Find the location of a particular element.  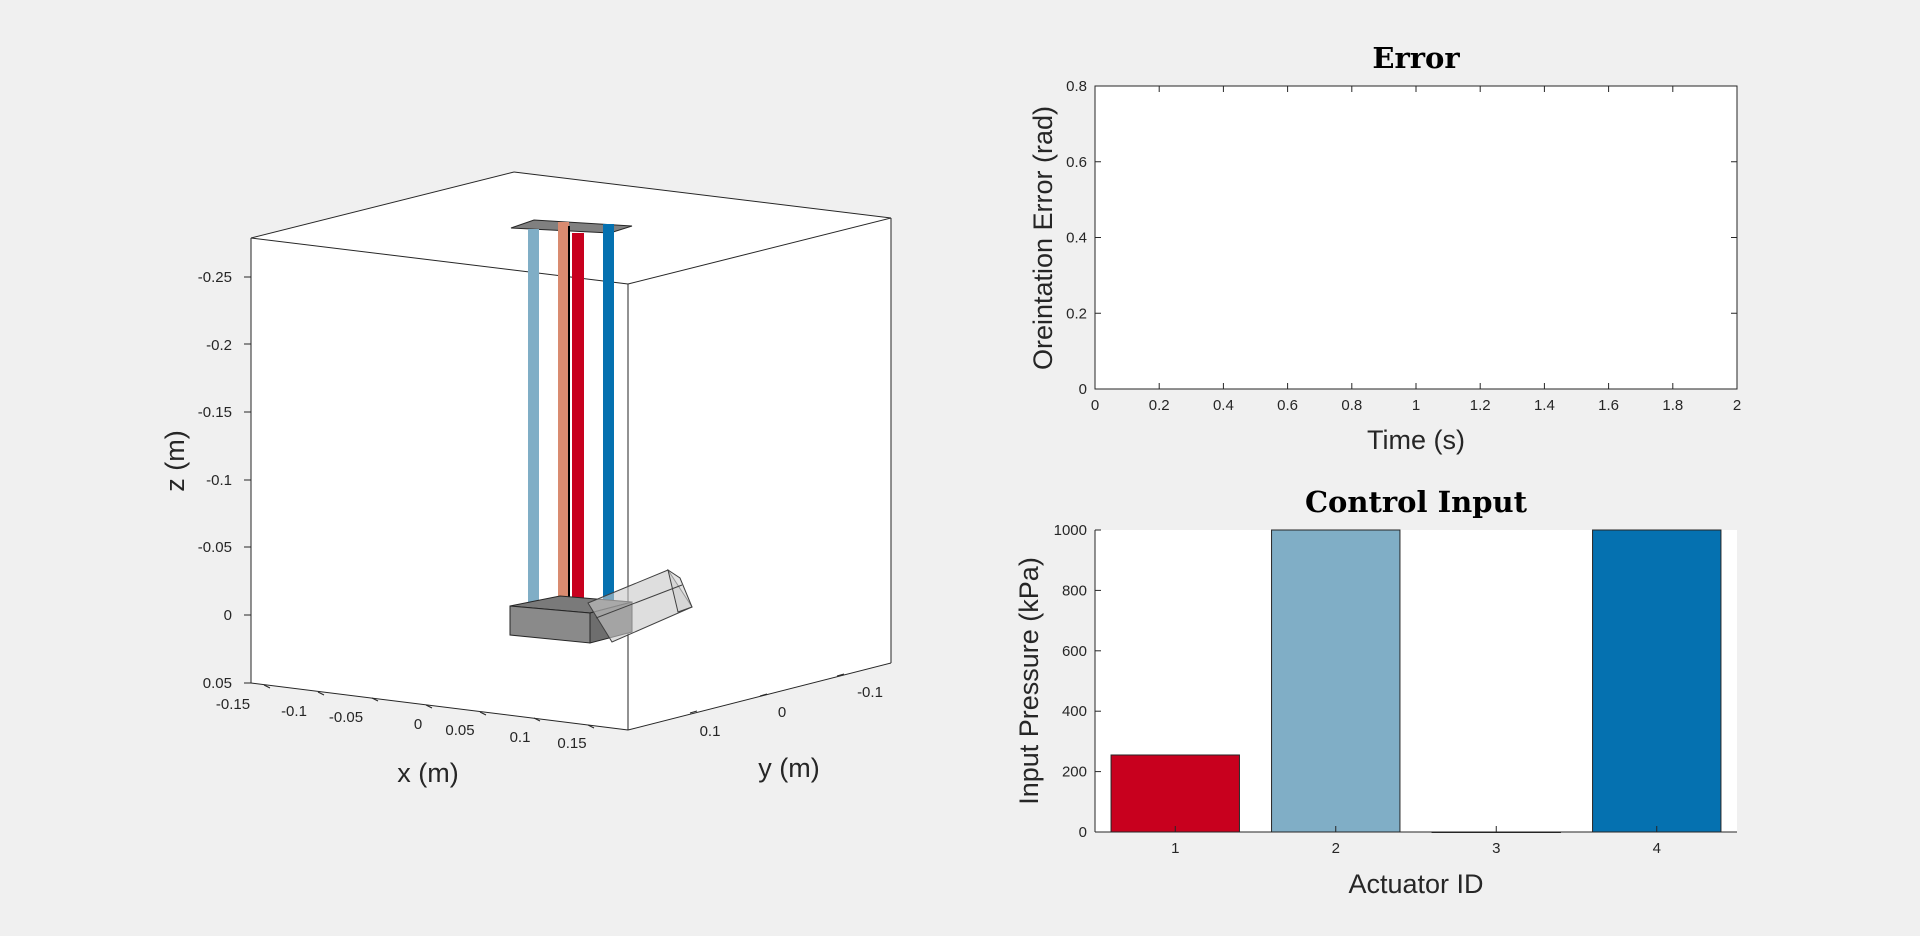

x-tick-labels: -0.15 -0.1 -0.05 0 0.05 0.1 0.15 is located at coordinates (401, 724).